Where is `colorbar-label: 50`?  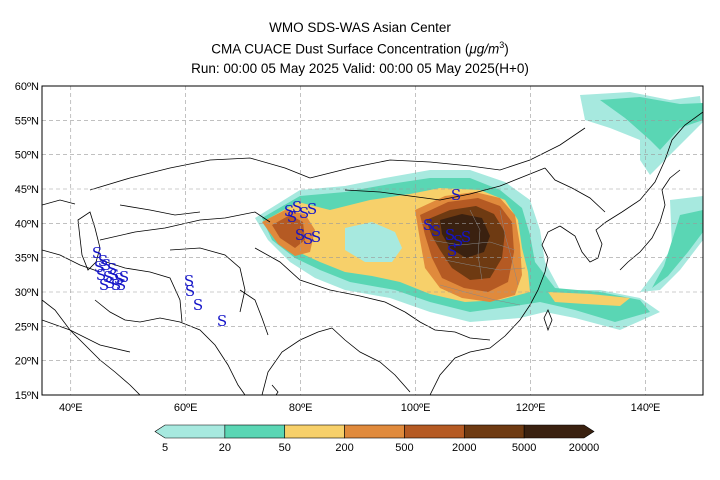 colorbar-label: 50 is located at coordinates (284, 448).